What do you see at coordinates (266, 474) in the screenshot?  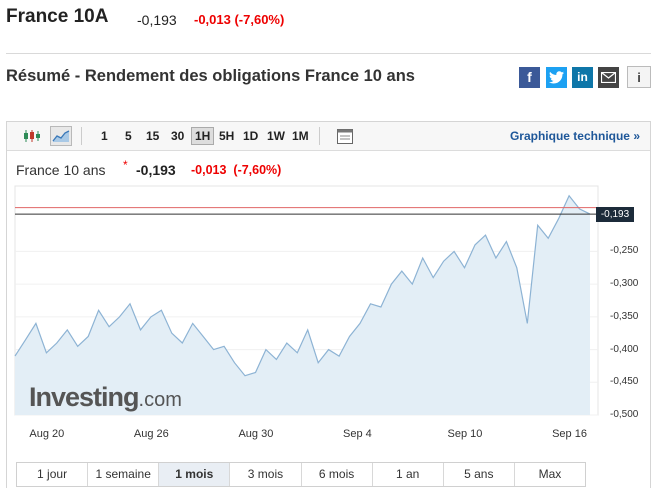 I see `range-3-mois: 3 mois` at bounding box center [266, 474].